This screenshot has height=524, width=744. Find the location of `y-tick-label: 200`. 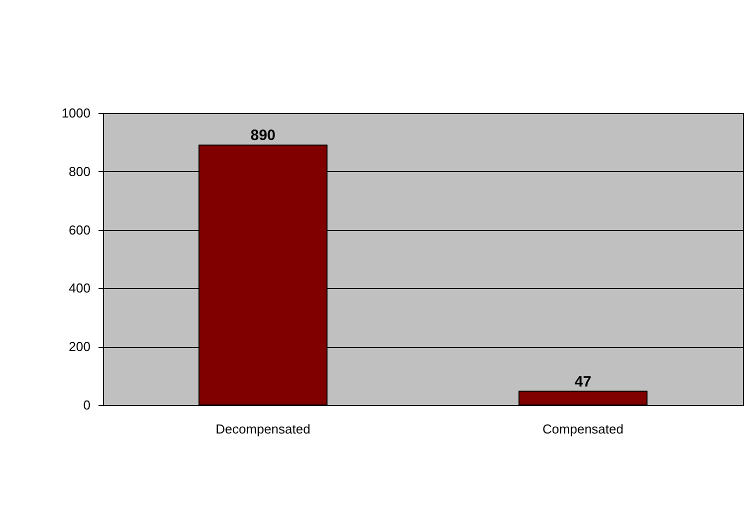

y-tick-label: 200 is located at coordinates (79, 346).